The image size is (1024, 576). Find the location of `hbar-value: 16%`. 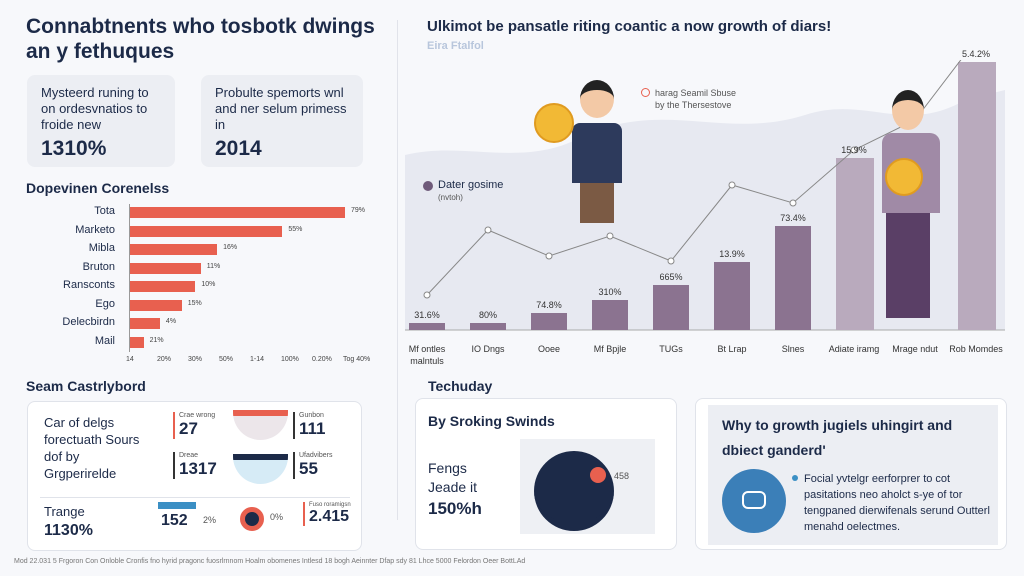

hbar-value: 16% is located at coordinates (230, 247).